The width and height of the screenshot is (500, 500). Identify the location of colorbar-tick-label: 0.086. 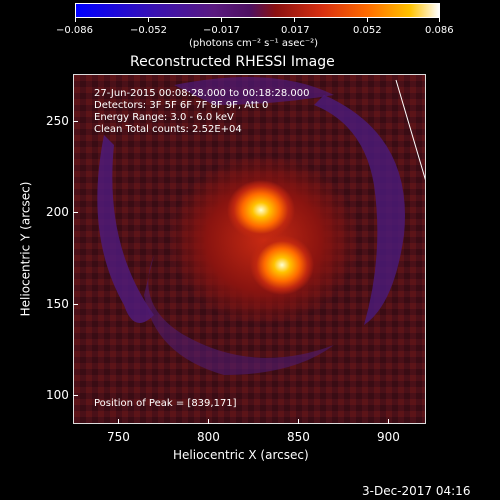
(439, 30).